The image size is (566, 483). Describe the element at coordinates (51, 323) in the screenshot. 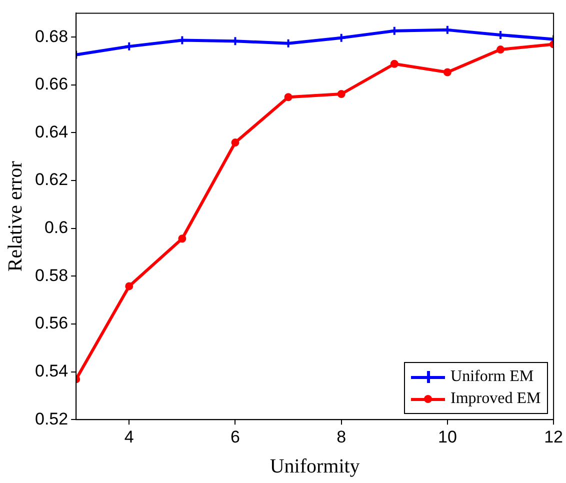

I see `y-tick-label: 0.56` at that location.